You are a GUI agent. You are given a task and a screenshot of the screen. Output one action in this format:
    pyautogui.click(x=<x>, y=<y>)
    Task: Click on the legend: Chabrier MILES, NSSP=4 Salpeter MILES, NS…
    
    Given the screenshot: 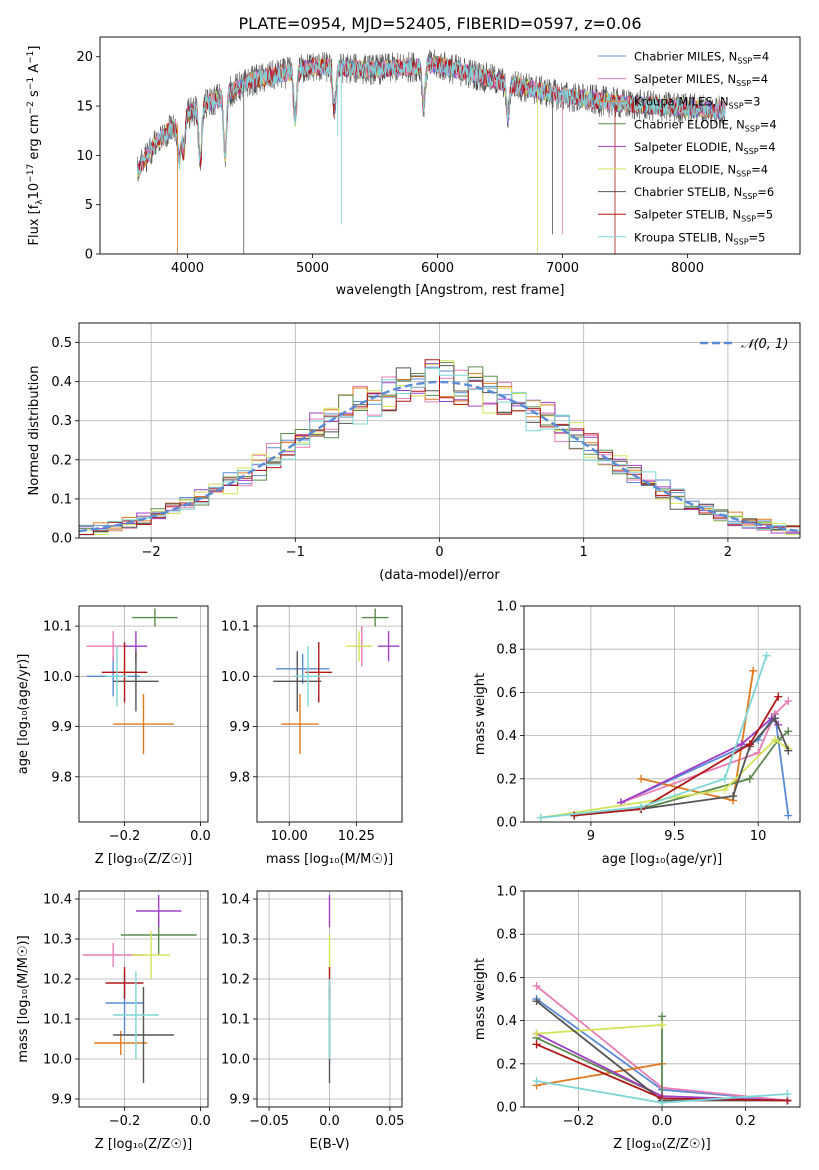 What is the action you would take?
    pyautogui.click(x=687, y=148)
    